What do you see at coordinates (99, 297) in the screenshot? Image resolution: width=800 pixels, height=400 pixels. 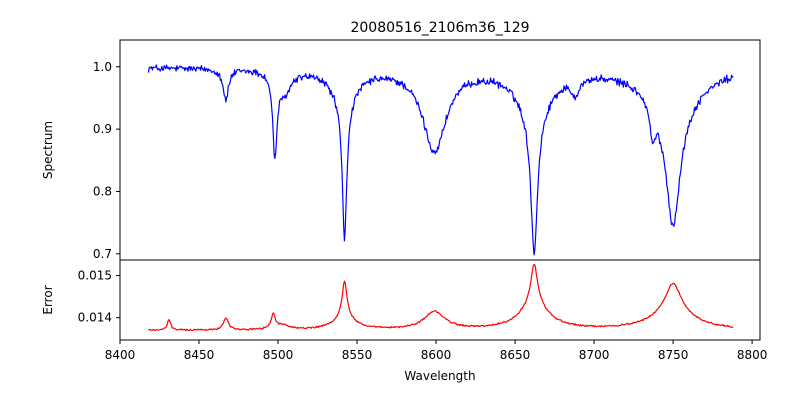 I see `error-y-axis-ticks: 0.014 0.015` at bounding box center [99, 297].